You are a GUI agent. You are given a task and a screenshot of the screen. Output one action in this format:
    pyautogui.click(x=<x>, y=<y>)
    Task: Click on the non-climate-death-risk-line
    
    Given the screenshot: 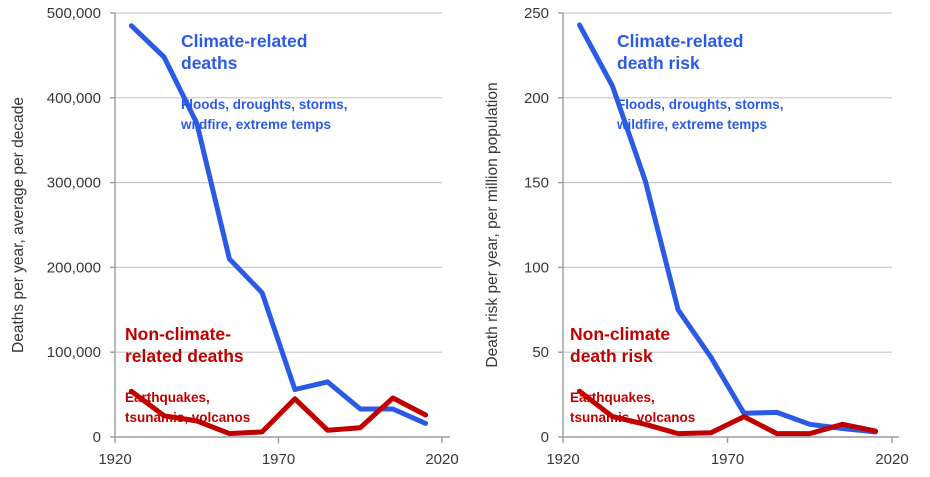 What is the action you would take?
    pyautogui.click(x=727, y=412)
    